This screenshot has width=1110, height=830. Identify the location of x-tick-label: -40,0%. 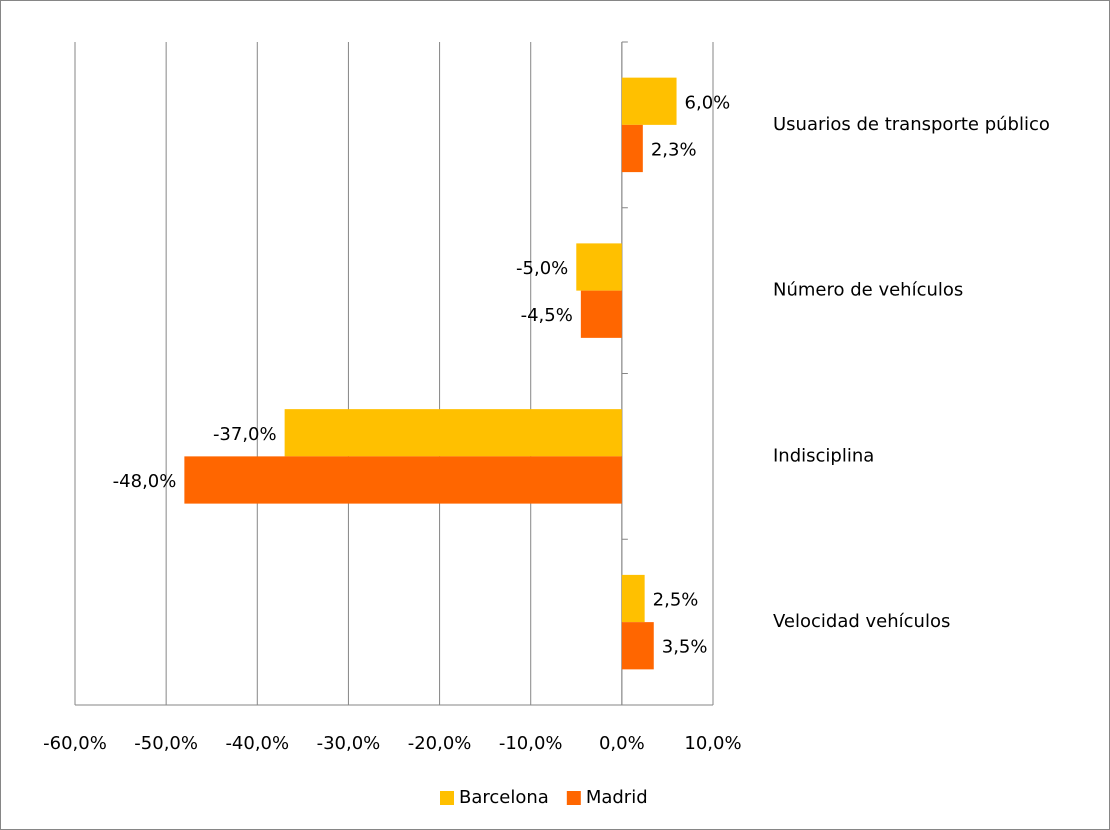
(257, 743).